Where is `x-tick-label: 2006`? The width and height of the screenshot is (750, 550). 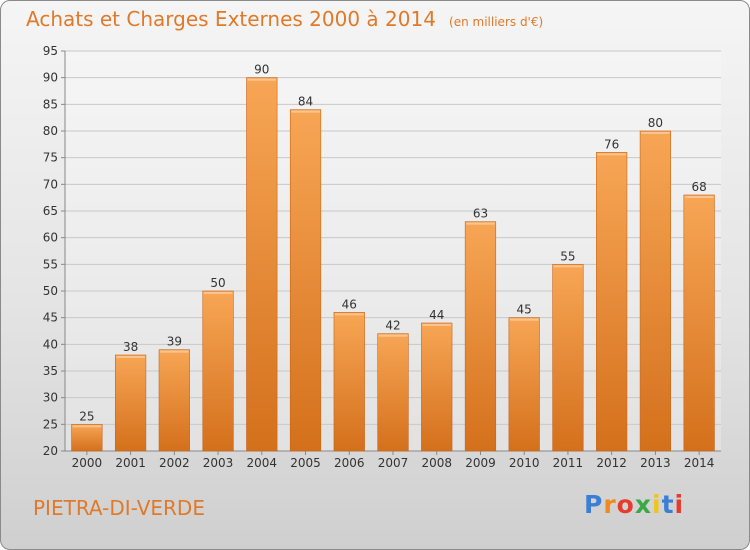 x-tick-label: 2006 is located at coordinates (349, 463).